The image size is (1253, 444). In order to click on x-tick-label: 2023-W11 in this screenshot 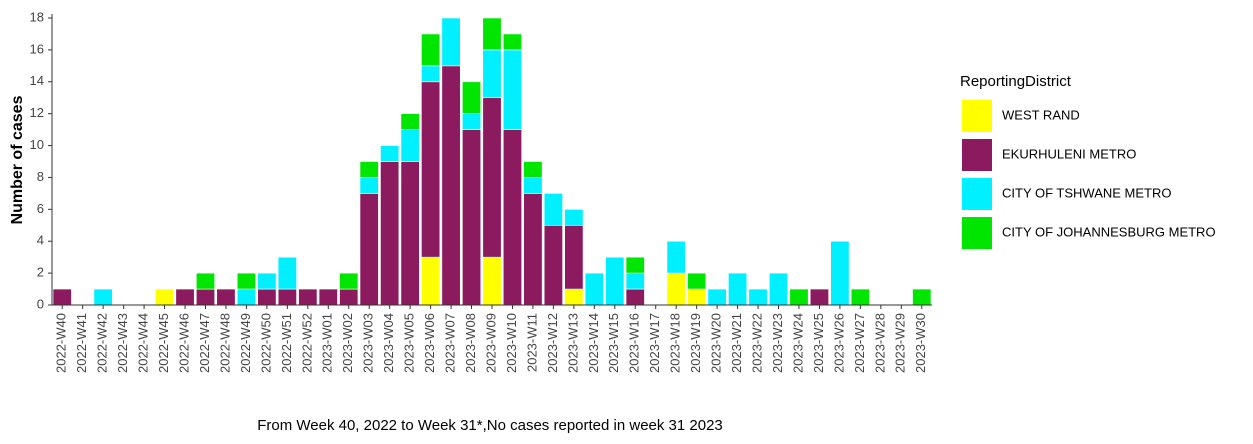, I will do `click(531, 342)`.